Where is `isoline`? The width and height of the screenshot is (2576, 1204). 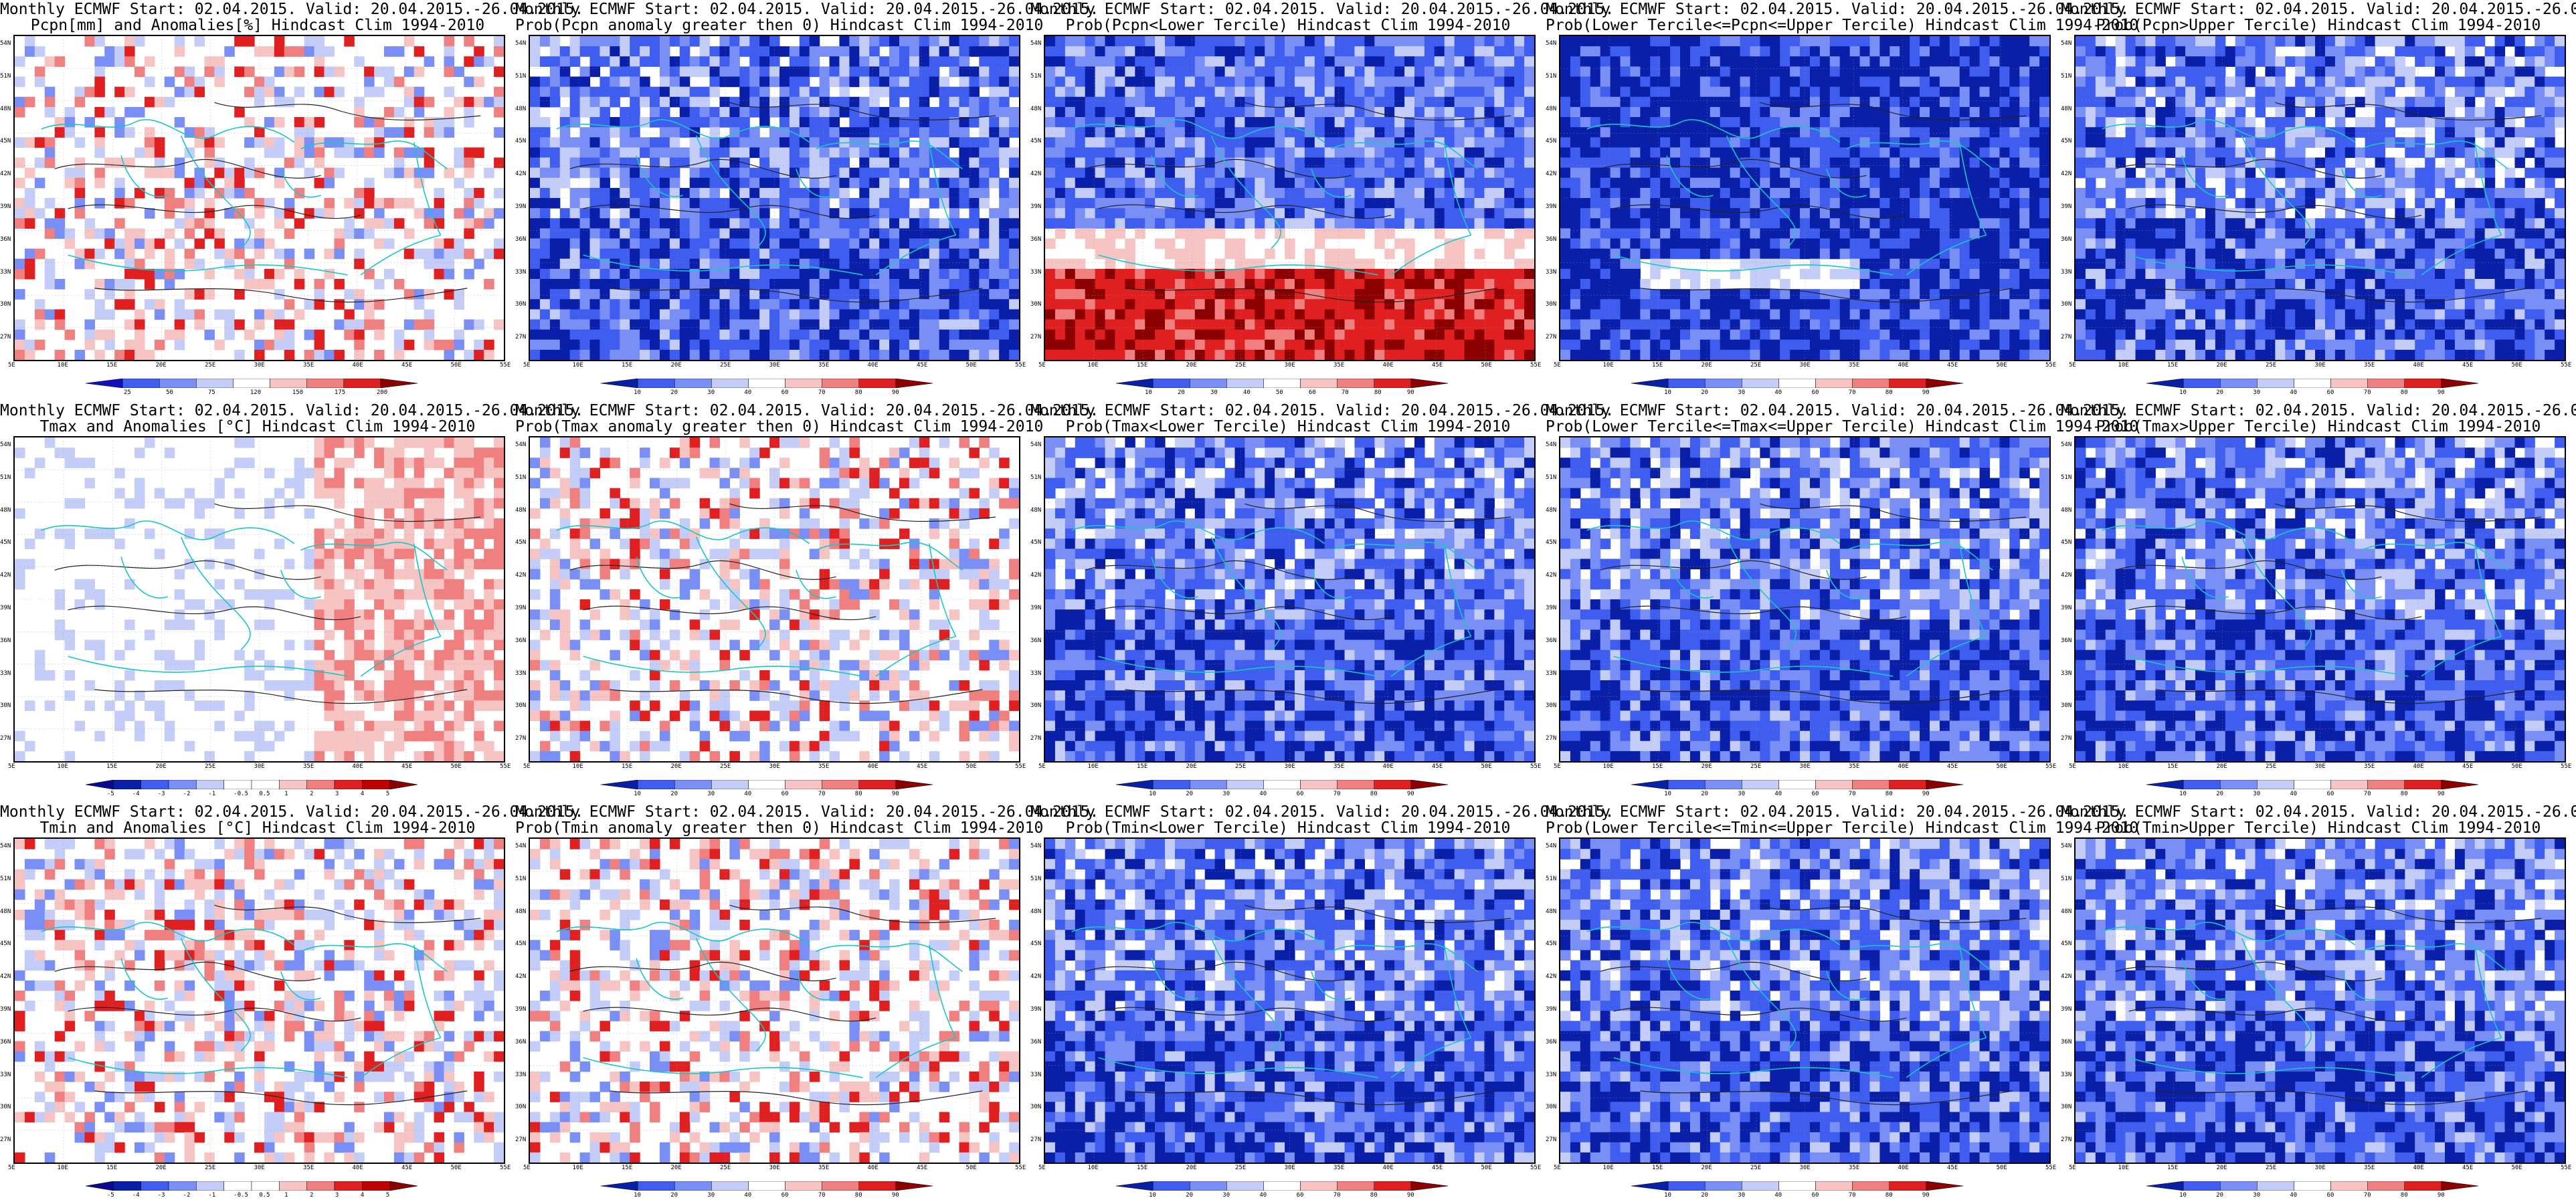
isoline is located at coordinates (702, 169).